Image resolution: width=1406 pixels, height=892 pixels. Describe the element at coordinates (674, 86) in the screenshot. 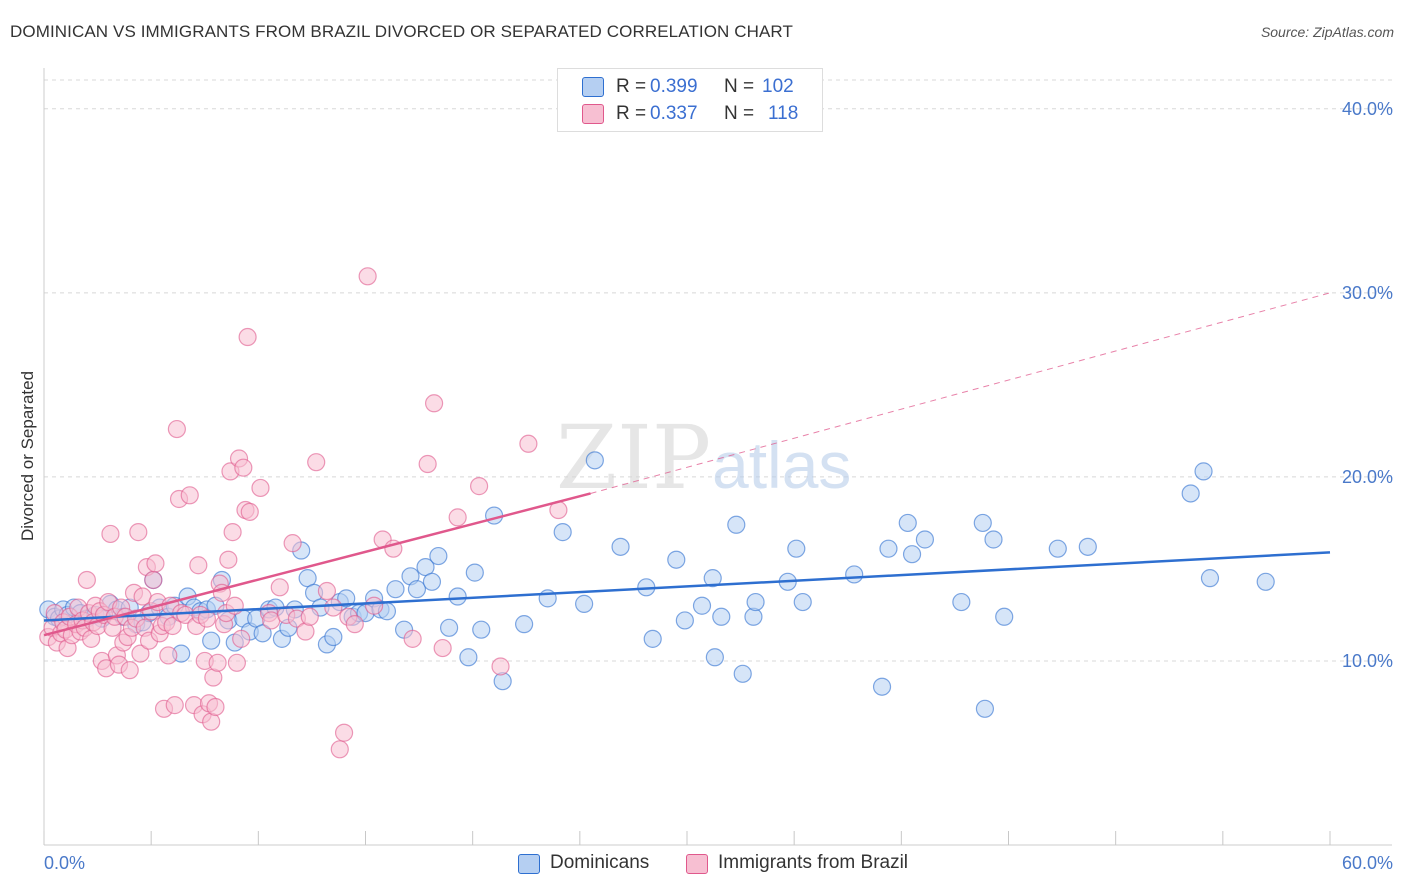

I see `legend-r-value: 0.399` at that location.